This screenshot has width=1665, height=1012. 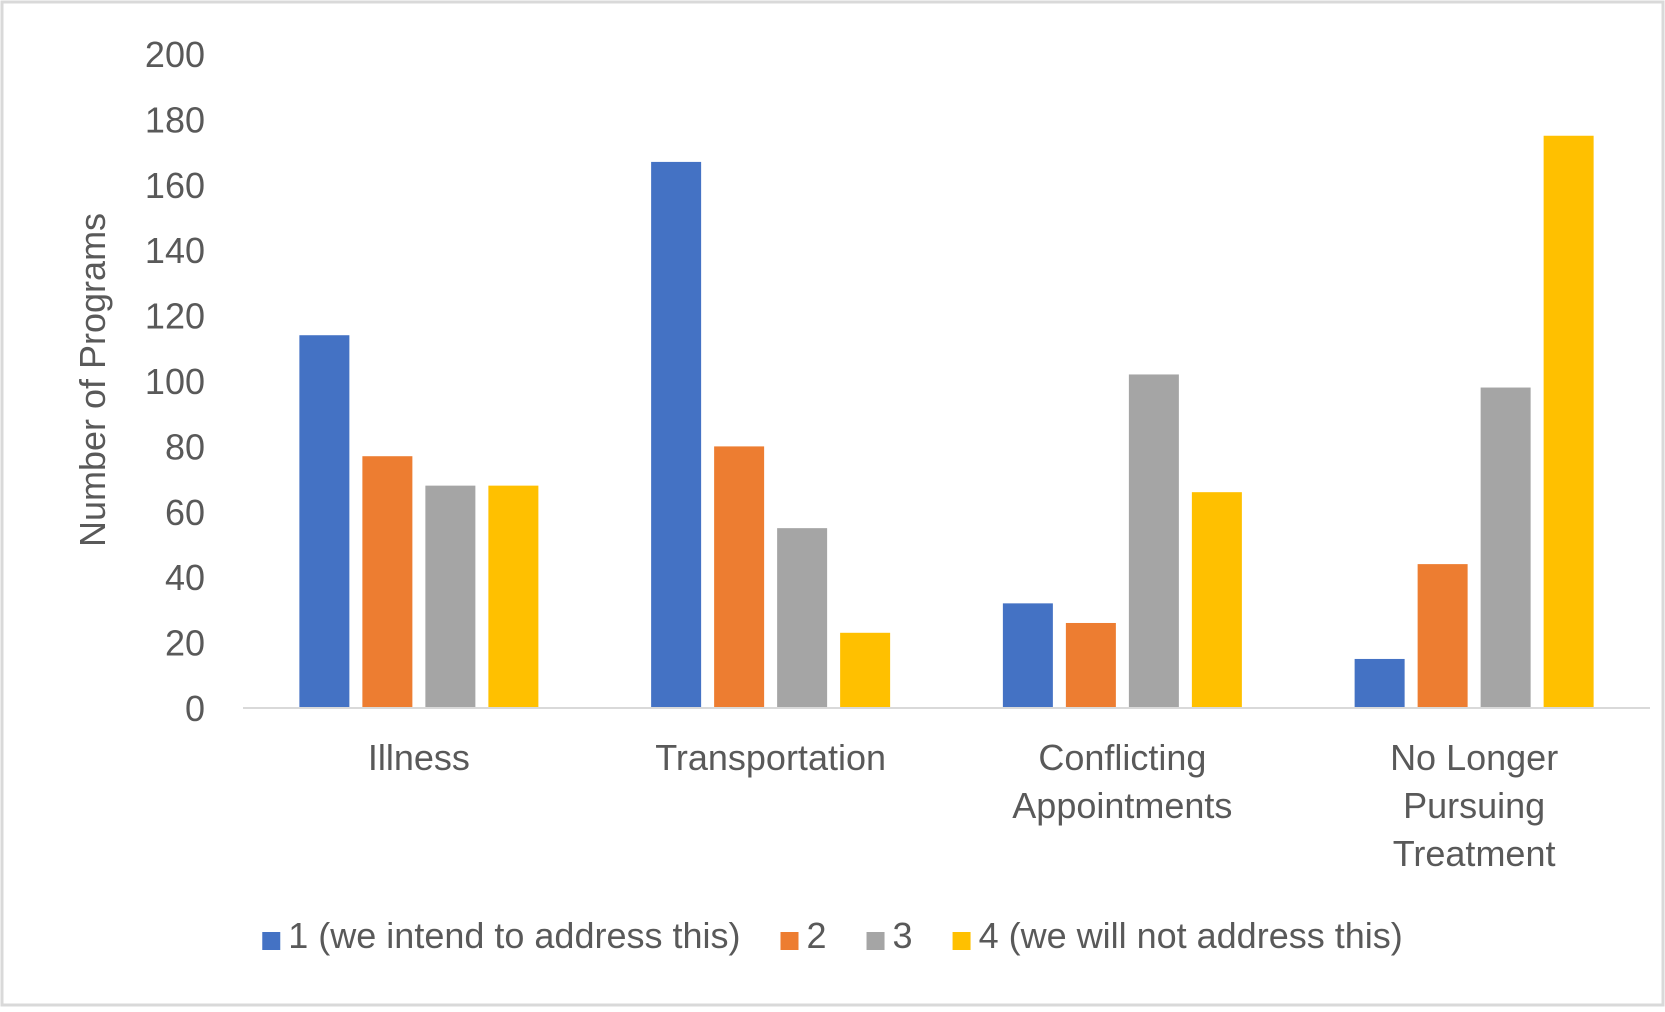 I want to click on x-category-label-line: Illness, so click(x=419, y=757).